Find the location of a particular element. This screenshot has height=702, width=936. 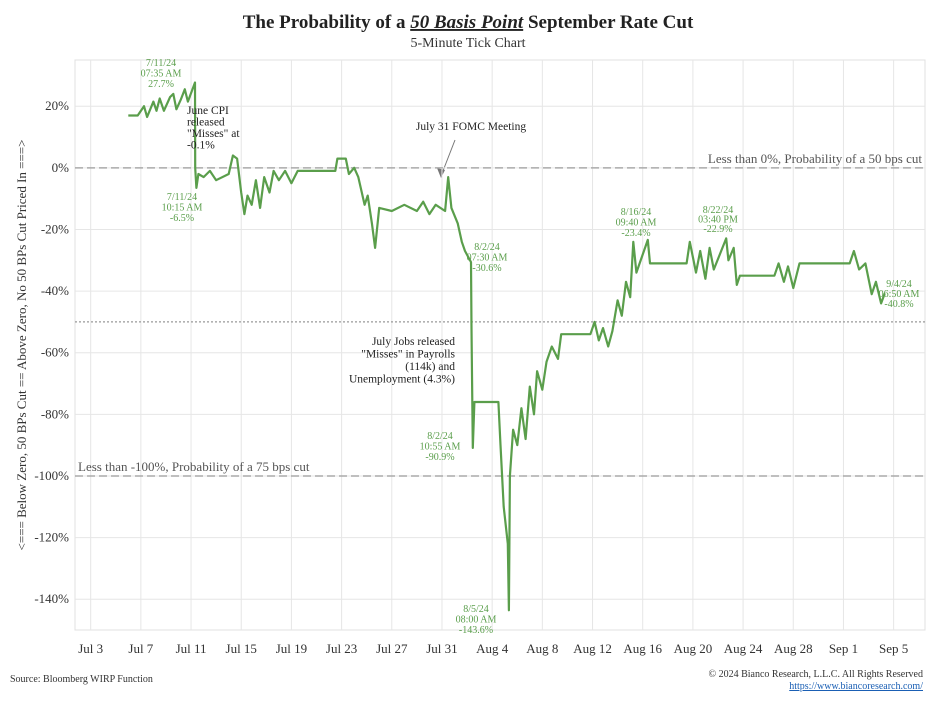

y-tick-label: -140% is located at coordinates (51, 598).